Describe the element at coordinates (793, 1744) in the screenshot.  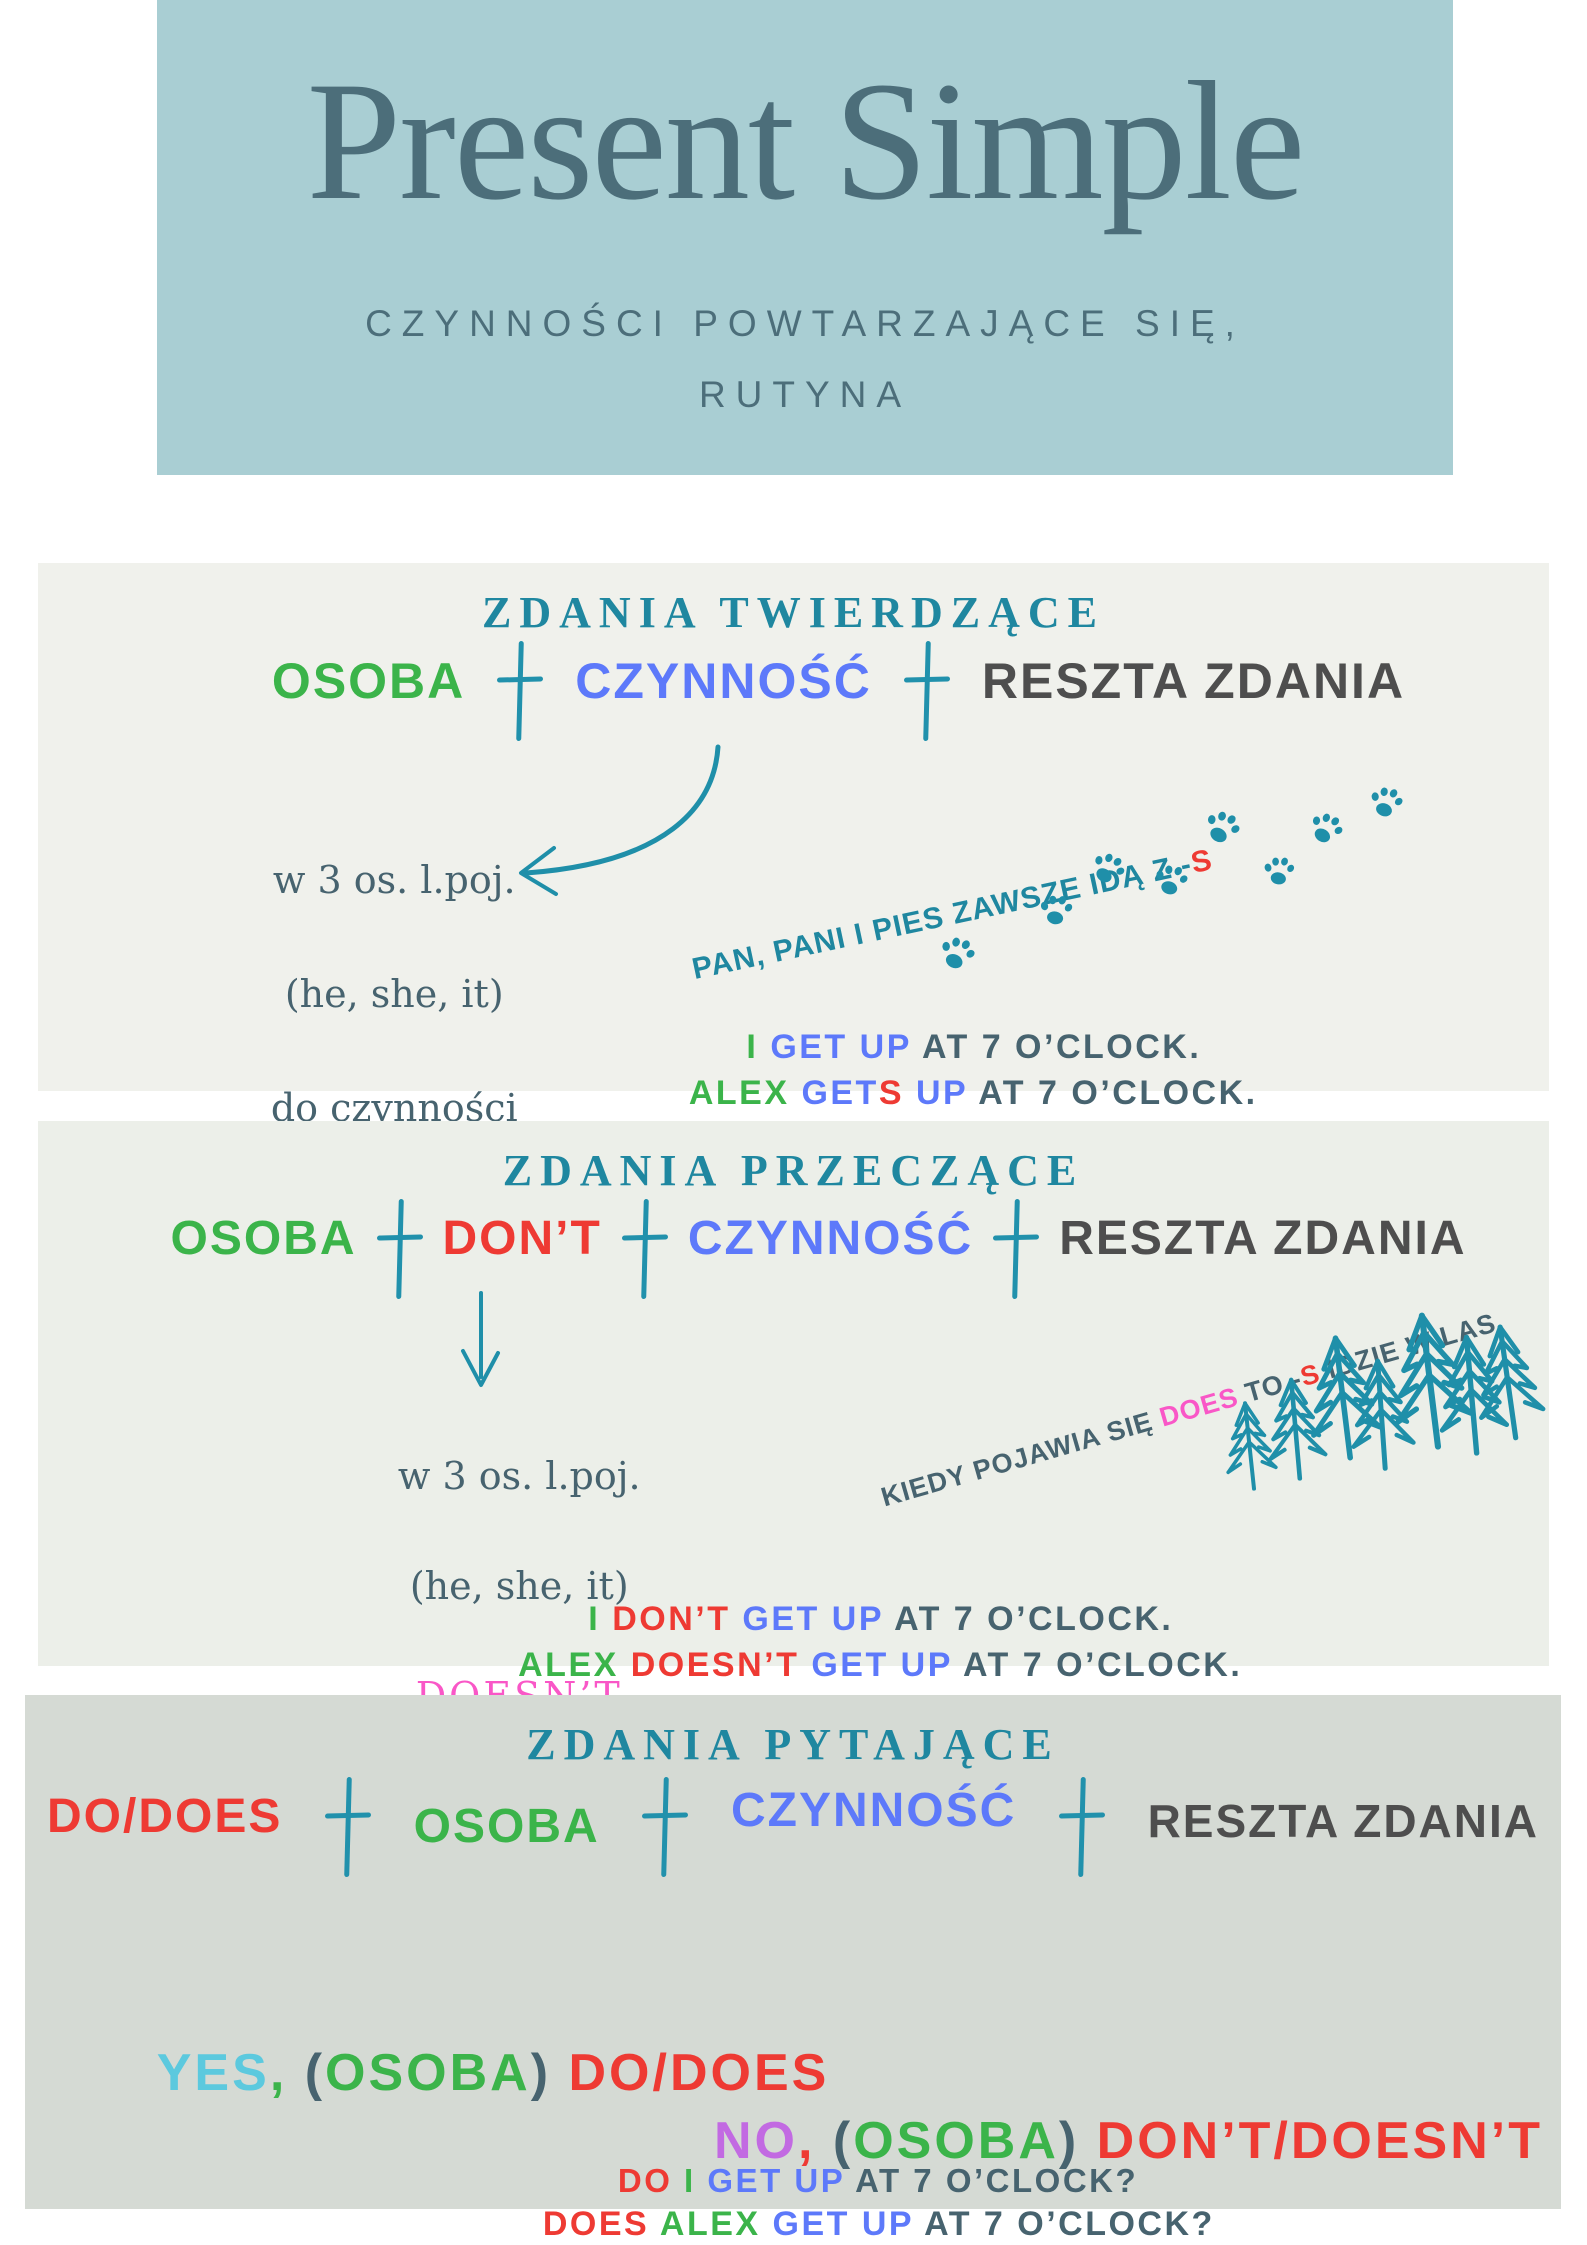
I see `section-questions-title: ZDANIA PYTAJĄCE` at that location.